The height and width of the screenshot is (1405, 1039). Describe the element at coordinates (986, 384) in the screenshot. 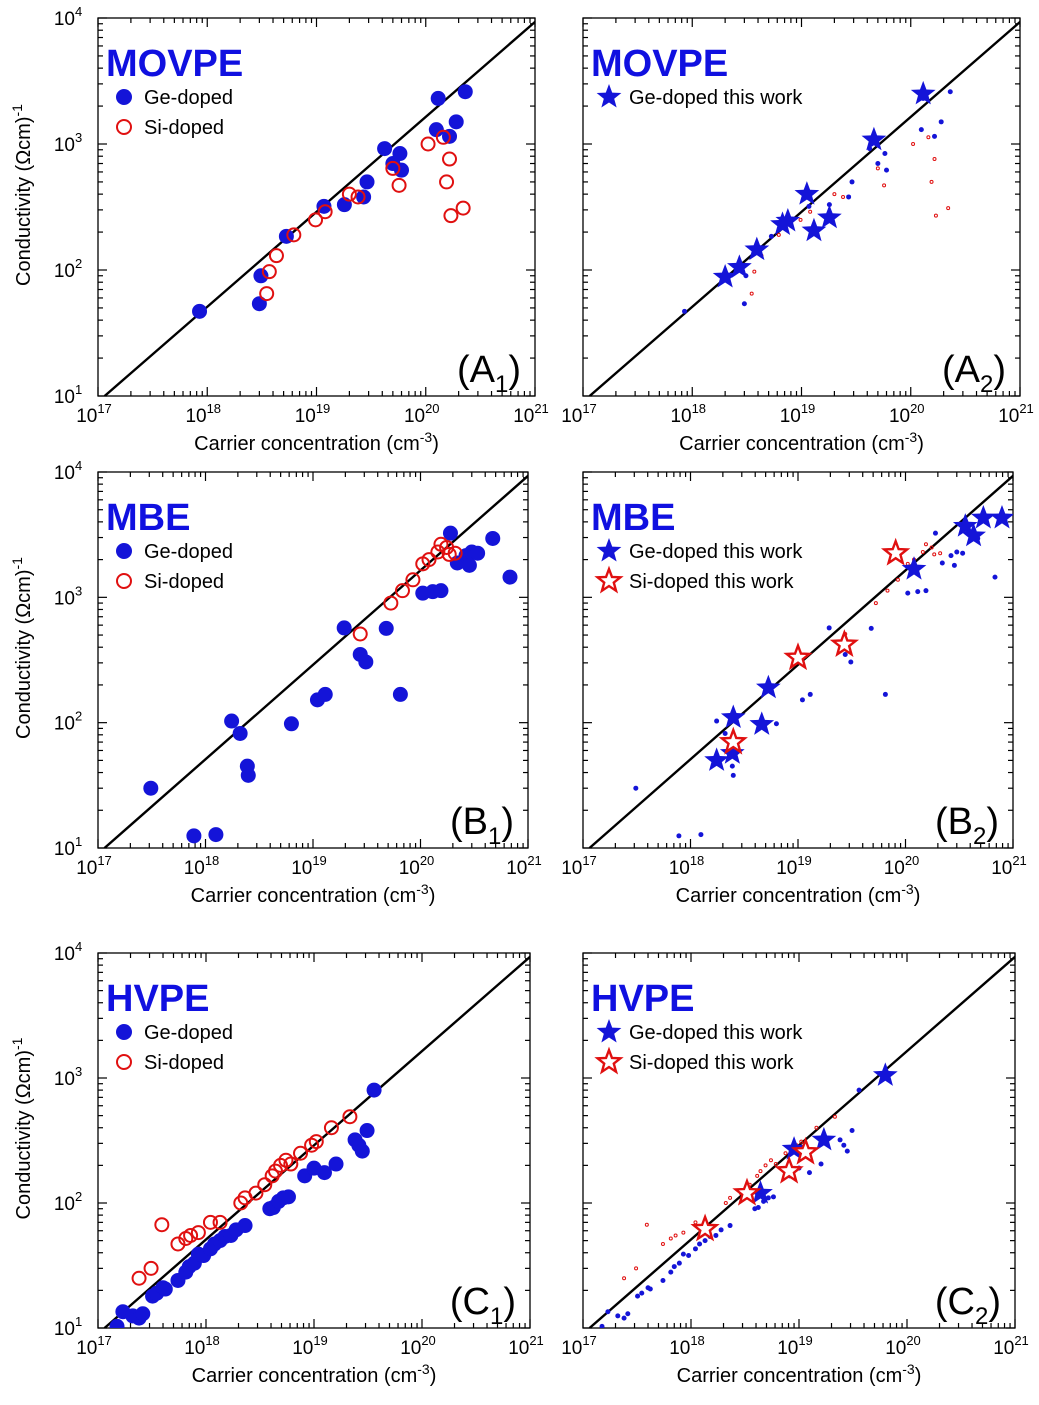

I see `panel-label-sub: 2` at that location.